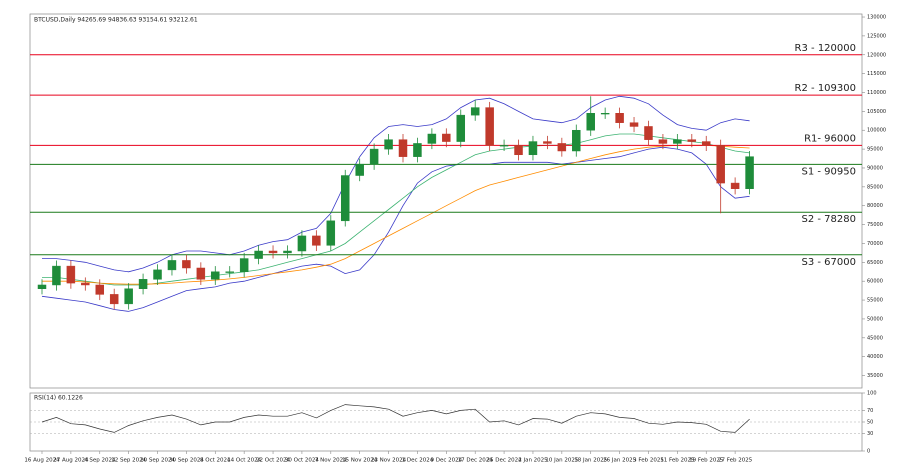  Describe the element at coordinates (868, 452) in the screenshot. I see `y-tick-label: 0` at that location.